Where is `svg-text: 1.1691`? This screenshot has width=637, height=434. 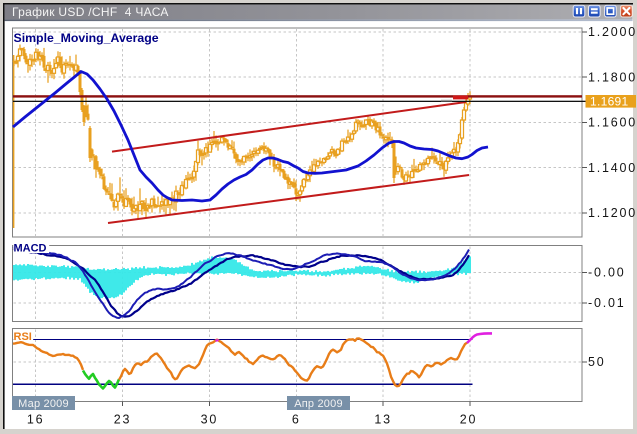
svg-text: 1.1691 is located at coordinates (609, 102).